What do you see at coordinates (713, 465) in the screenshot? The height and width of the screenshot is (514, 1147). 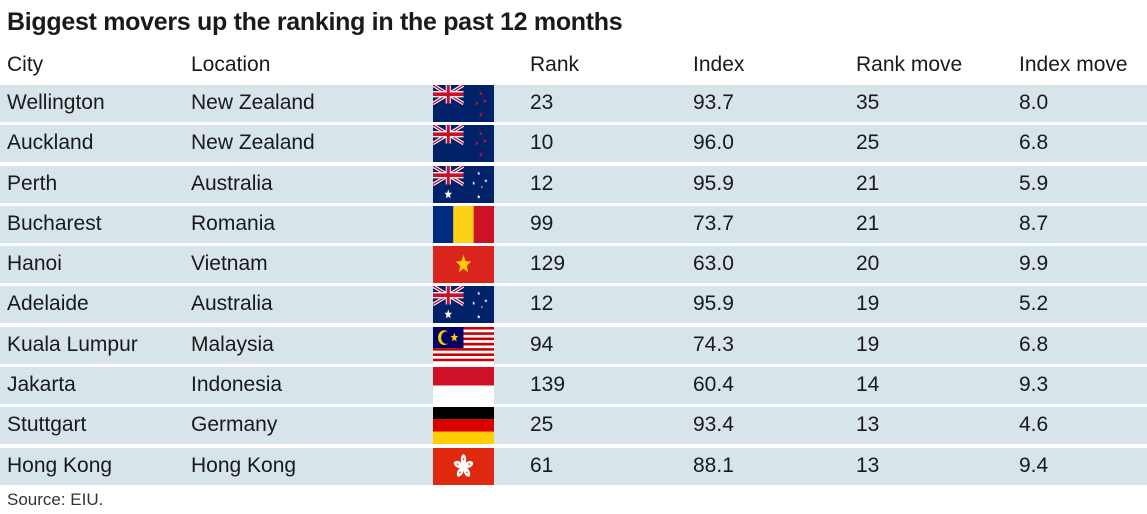 I see `index-cell: 88.1` at bounding box center [713, 465].